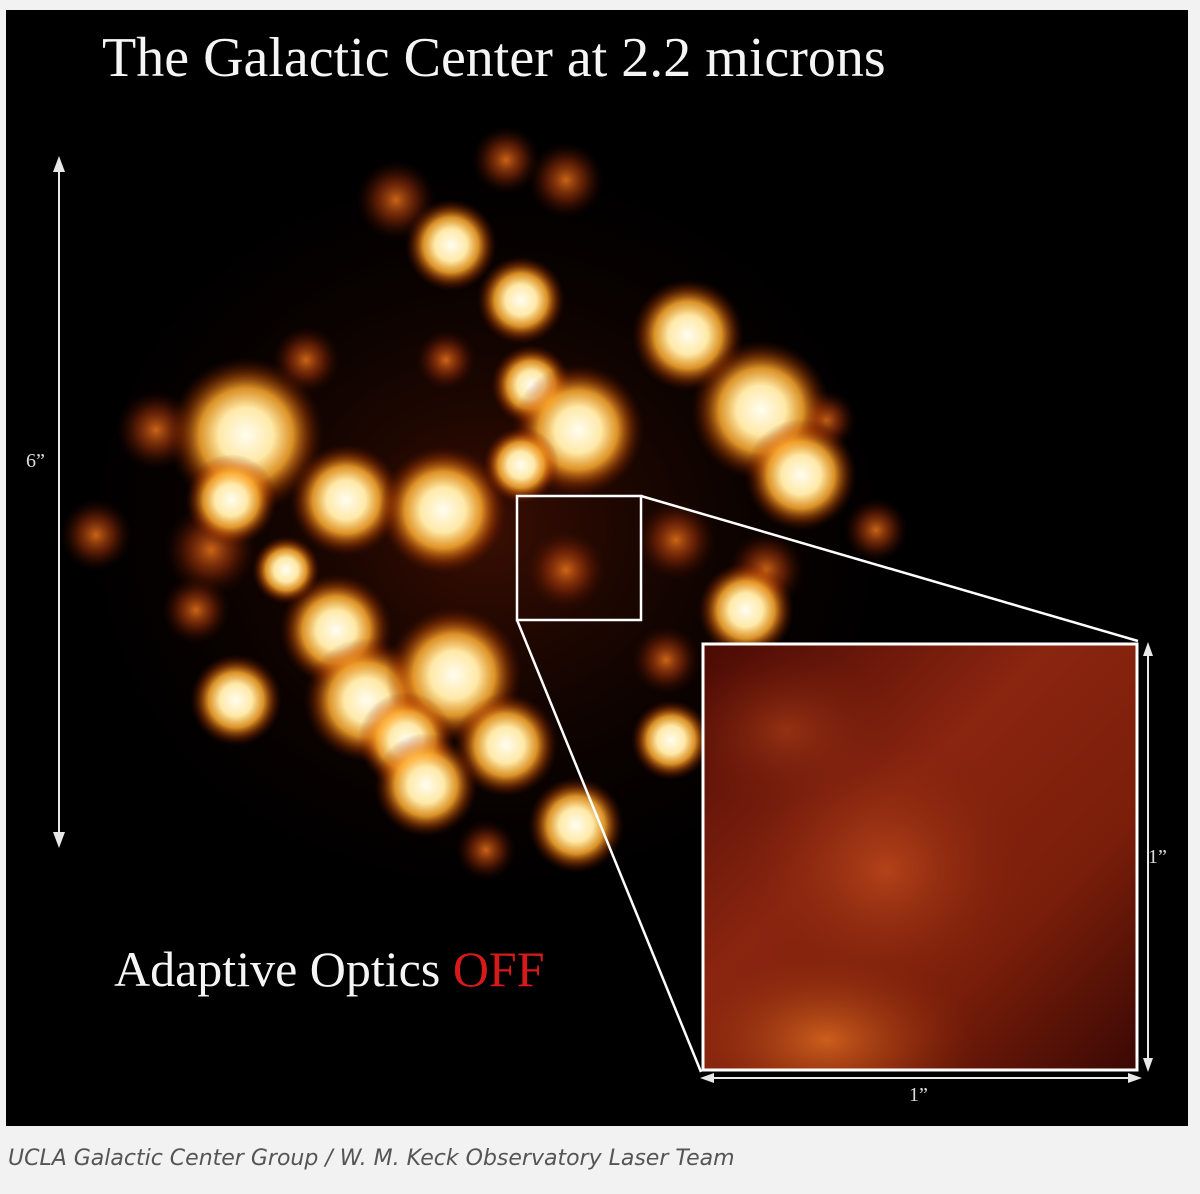 Image resolution: width=1200 pixels, height=1194 pixels. I want to click on adaptive-optics-label: Adaptive Optics OFF, so click(329, 969).